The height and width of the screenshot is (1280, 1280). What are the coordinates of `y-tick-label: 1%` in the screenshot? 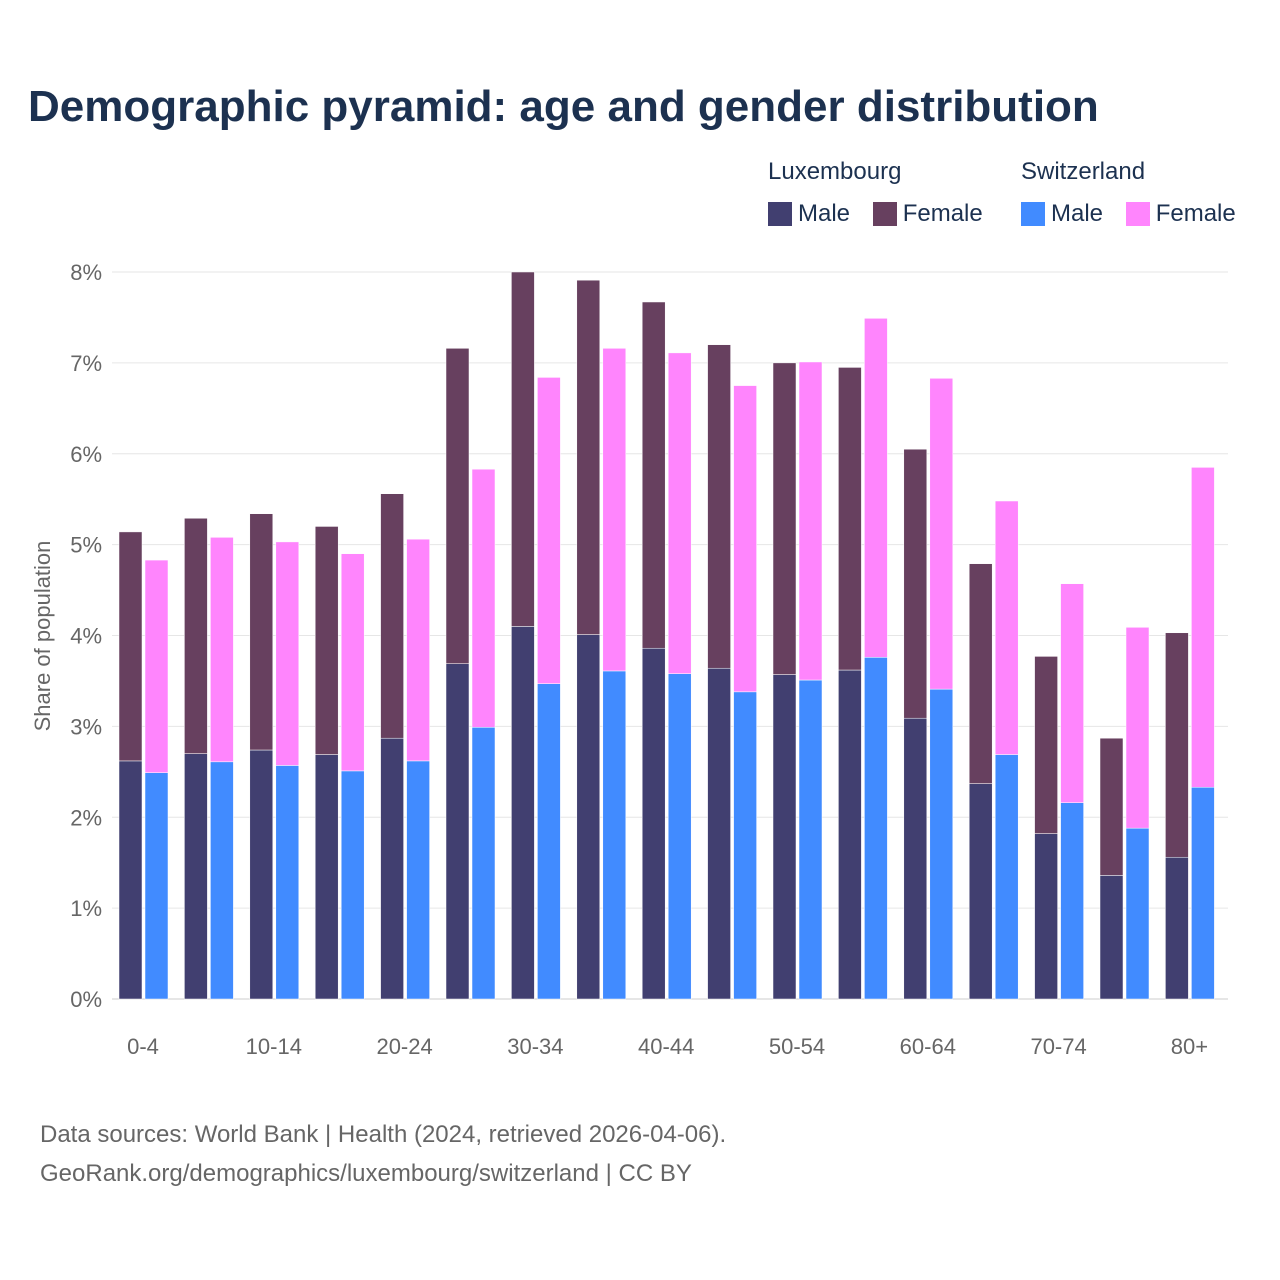 It's located at (86, 908).